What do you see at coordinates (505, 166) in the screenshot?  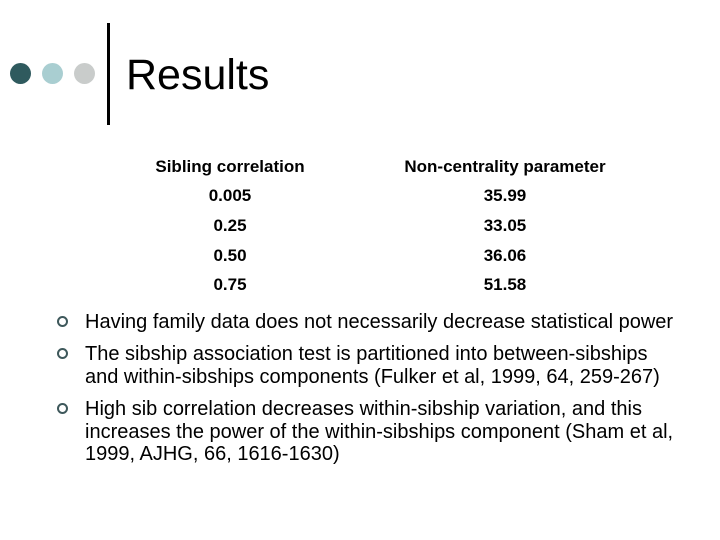 I see `table-header-non-centrality-parameter: Non-centrality parameter` at bounding box center [505, 166].